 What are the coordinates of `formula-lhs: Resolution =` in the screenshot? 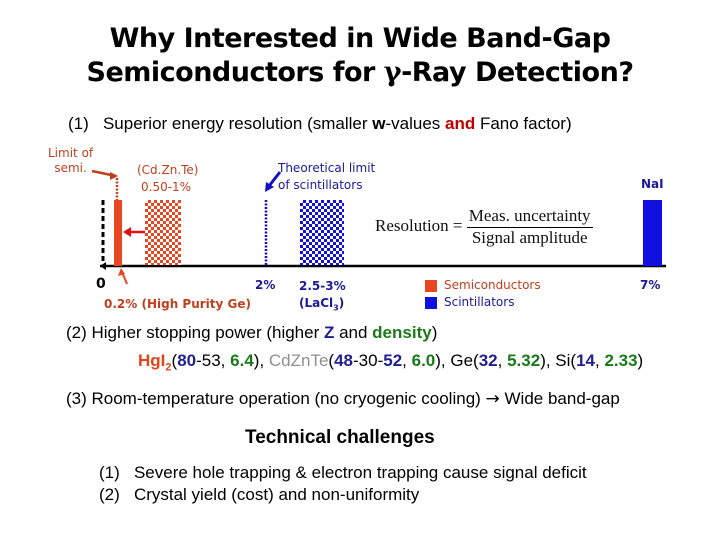 It's located at (419, 225).